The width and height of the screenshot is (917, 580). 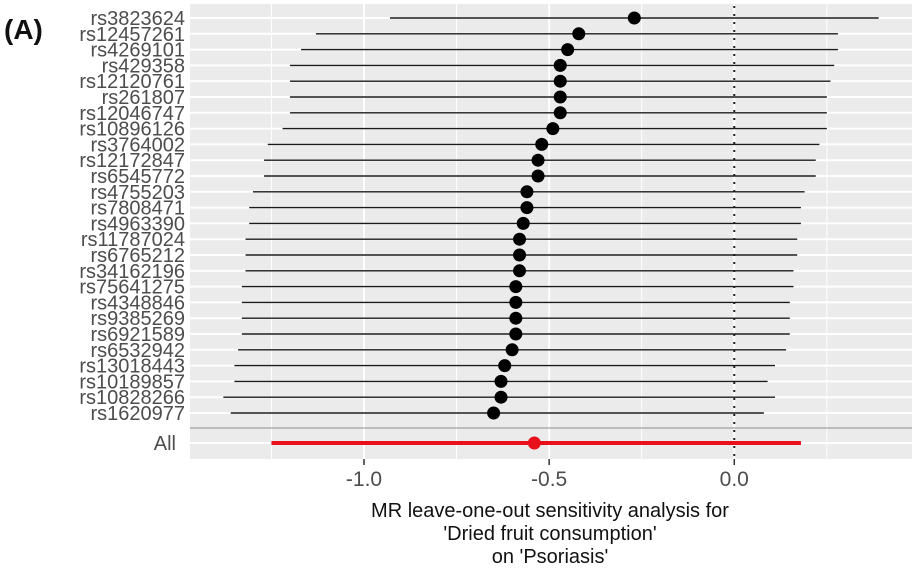 I want to click on y-label-rs10828266: rs10828266, so click(x=132, y=398).